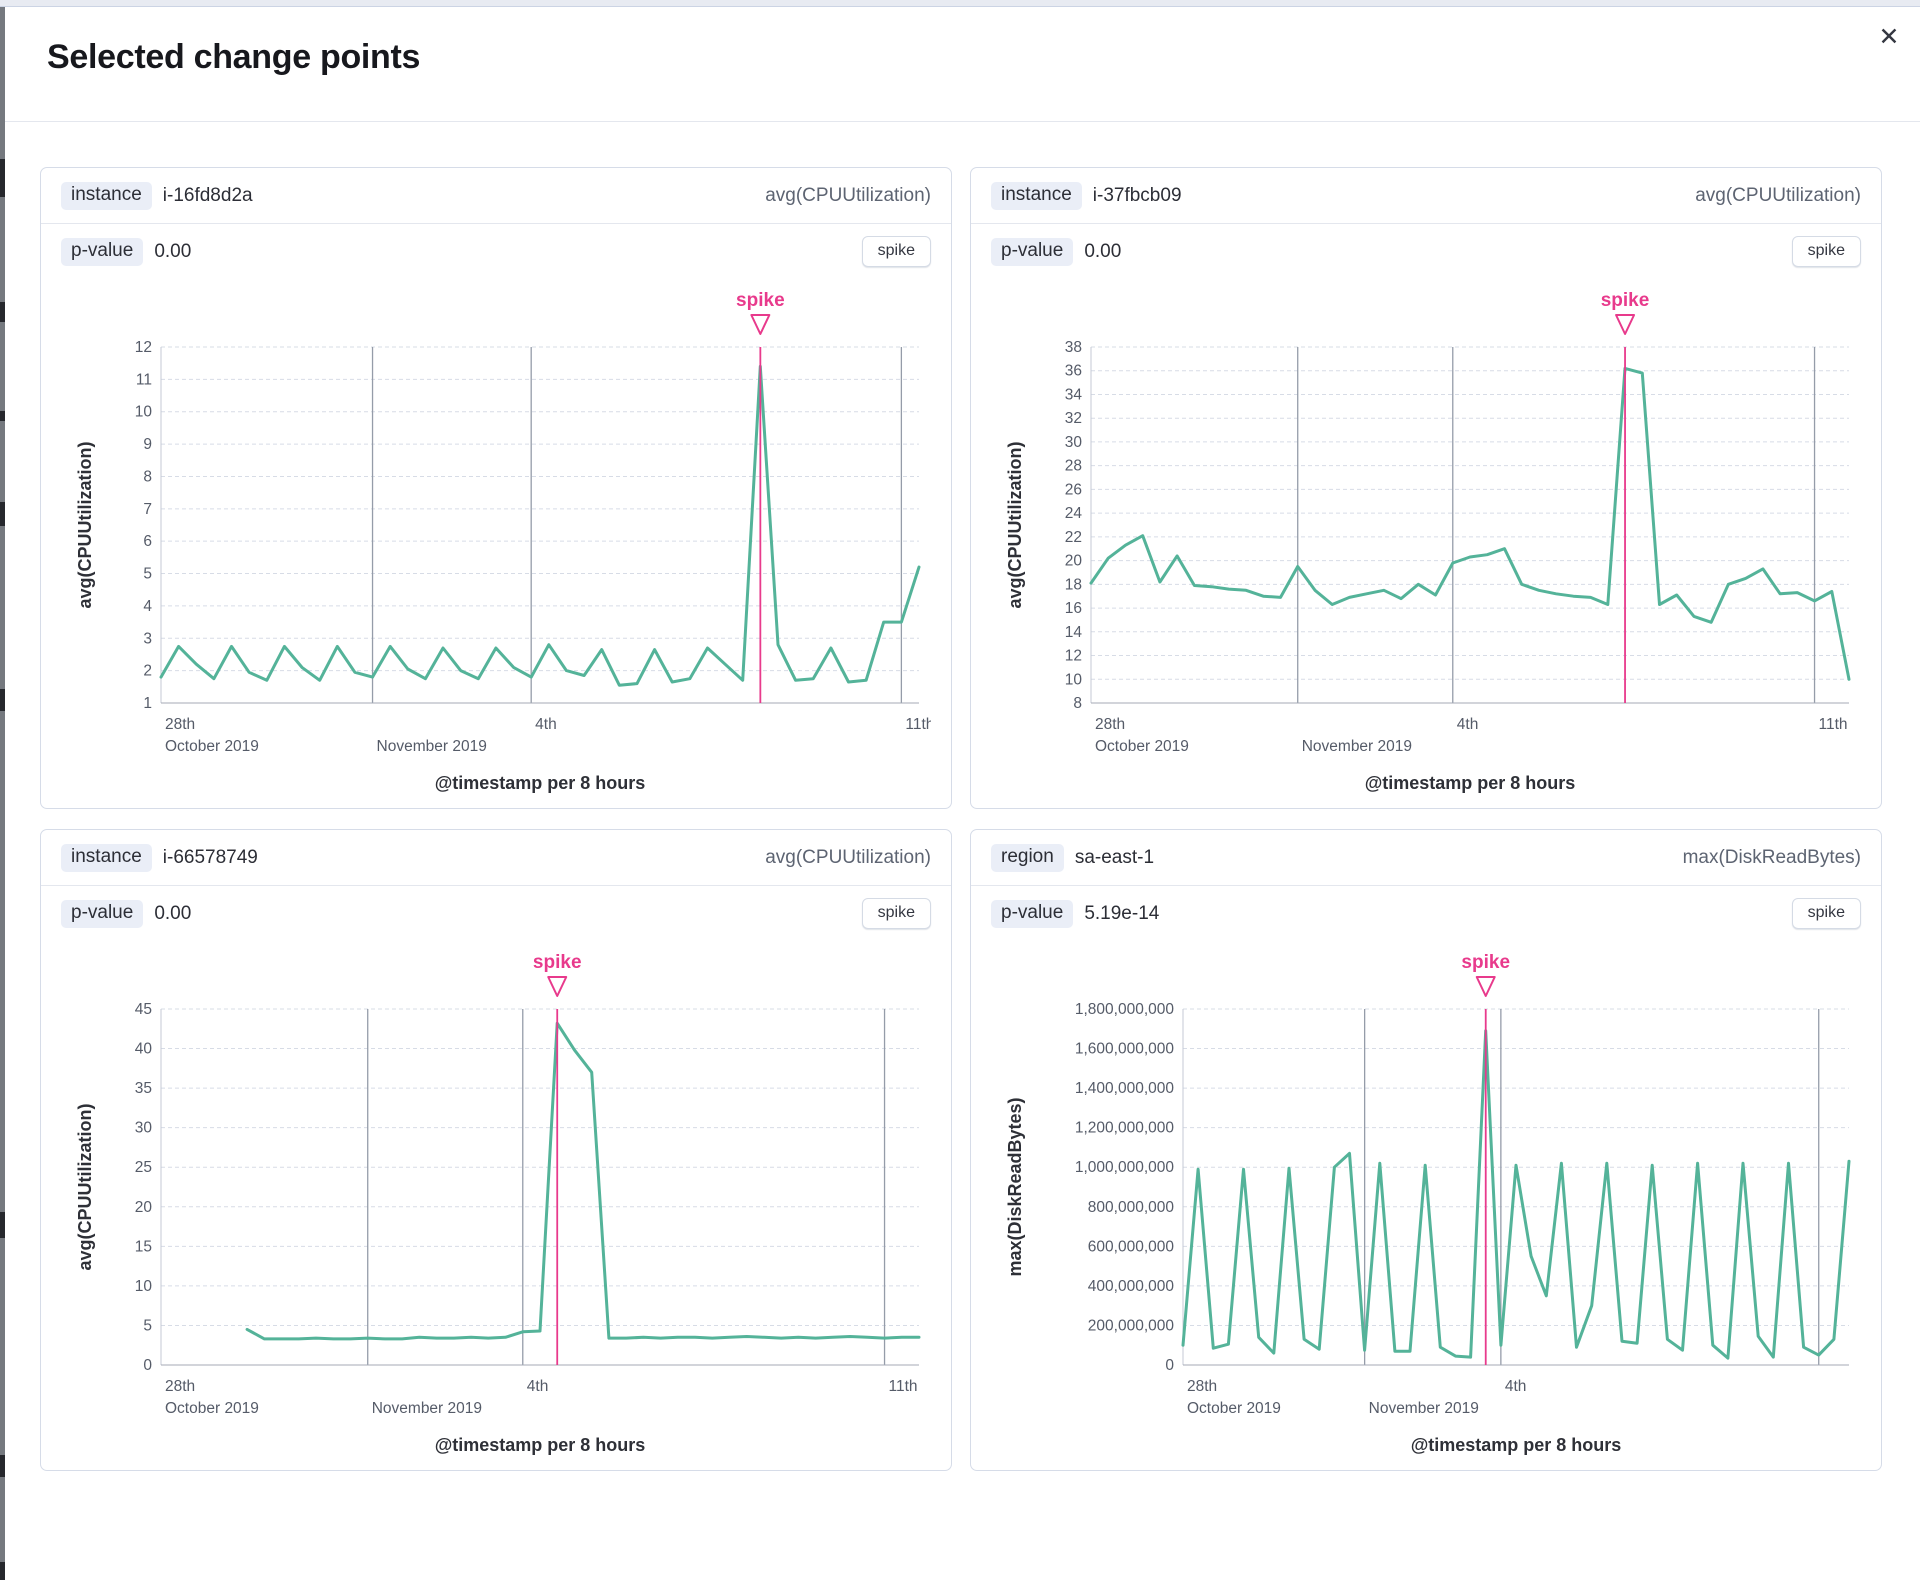 This screenshot has width=1920, height=1580. Describe the element at coordinates (143, 1088) in the screenshot. I see `svg-text: 35` at that location.